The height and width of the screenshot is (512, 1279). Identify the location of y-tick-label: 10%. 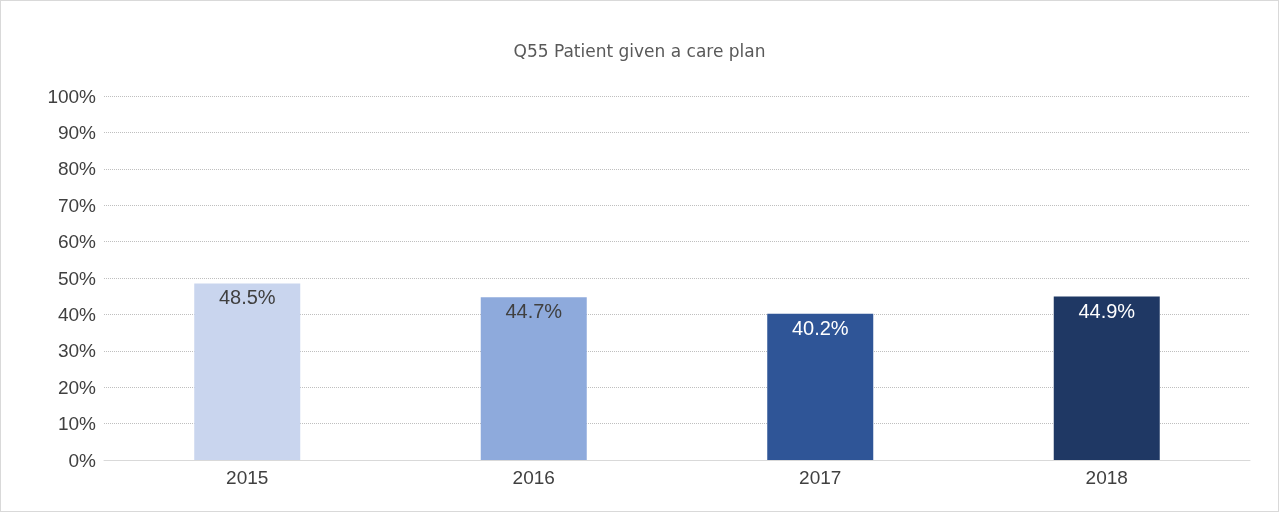
(77, 424).